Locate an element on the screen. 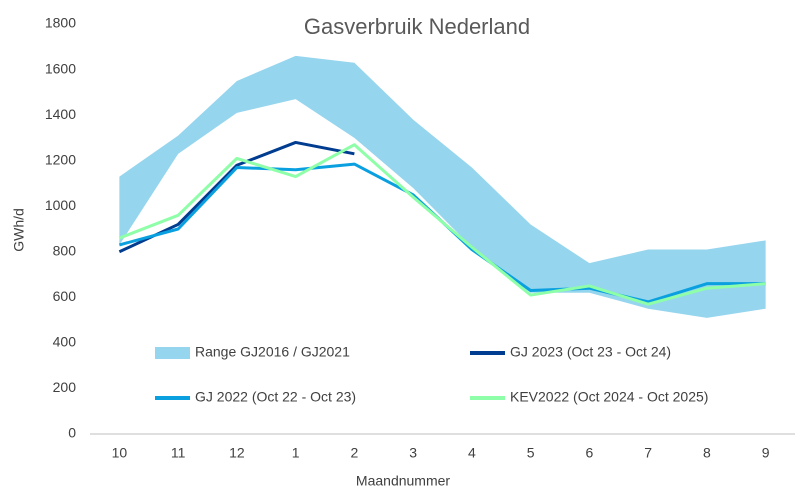 The width and height of the screenshot is (807, 490). y-tick-label: 0 is located at coordinates (72, 433).